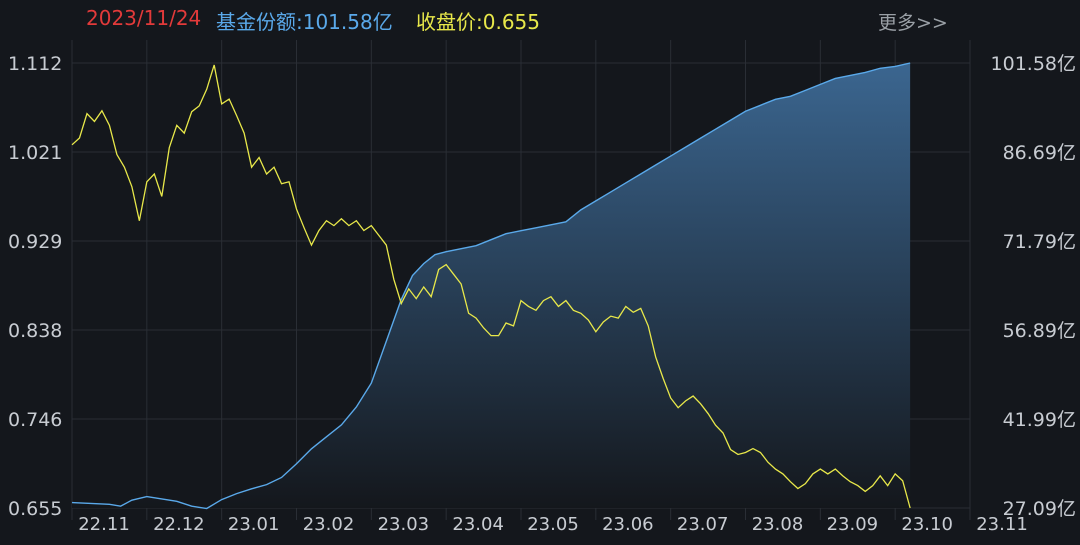 This screenshot has width=1080, height=545. Describe the element at coordinates (1039, 509) in the screenshot. I see `y-right-tick-label: 27.09亿` at that location.